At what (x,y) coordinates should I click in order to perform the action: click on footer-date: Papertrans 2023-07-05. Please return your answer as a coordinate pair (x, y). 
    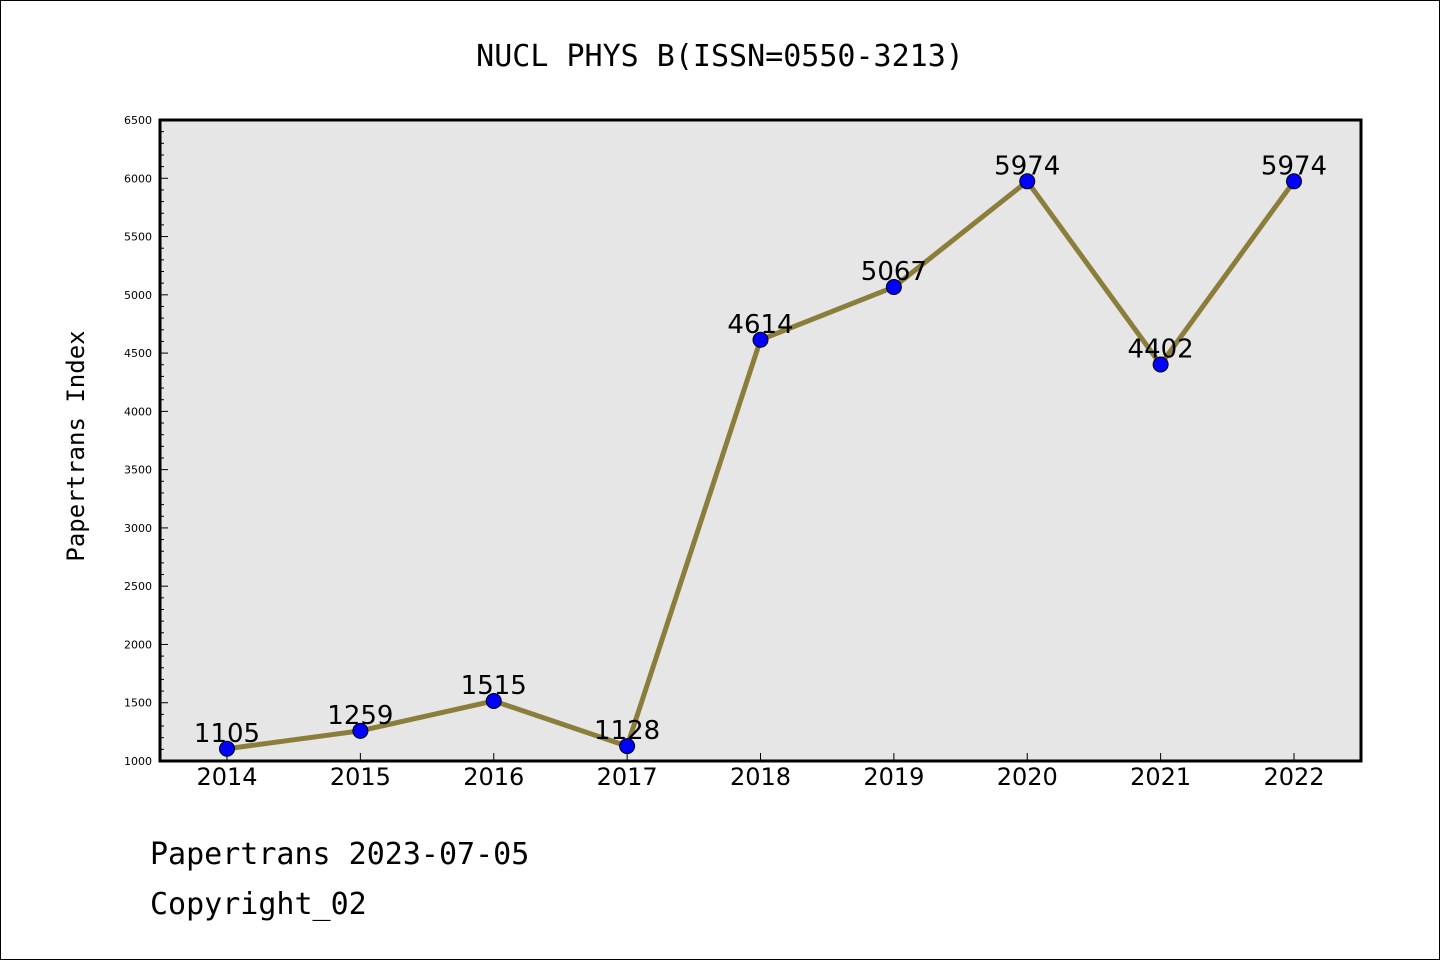
    Looking at the image, I should click on (339, 854).